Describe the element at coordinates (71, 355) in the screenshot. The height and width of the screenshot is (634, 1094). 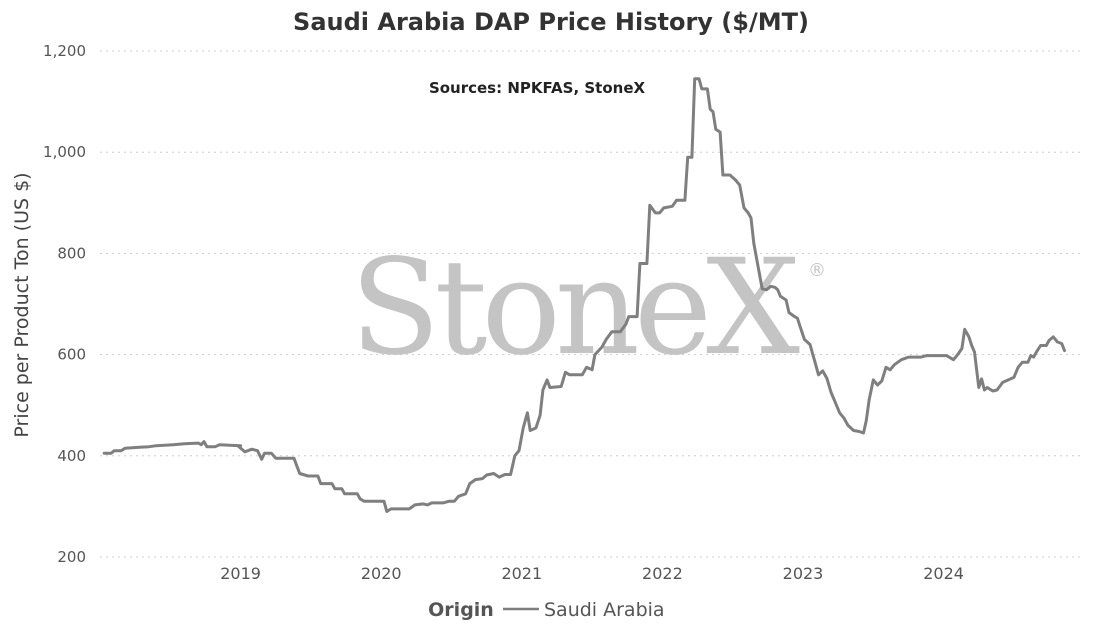
I see `y-tick-label-600: 600` at that location.